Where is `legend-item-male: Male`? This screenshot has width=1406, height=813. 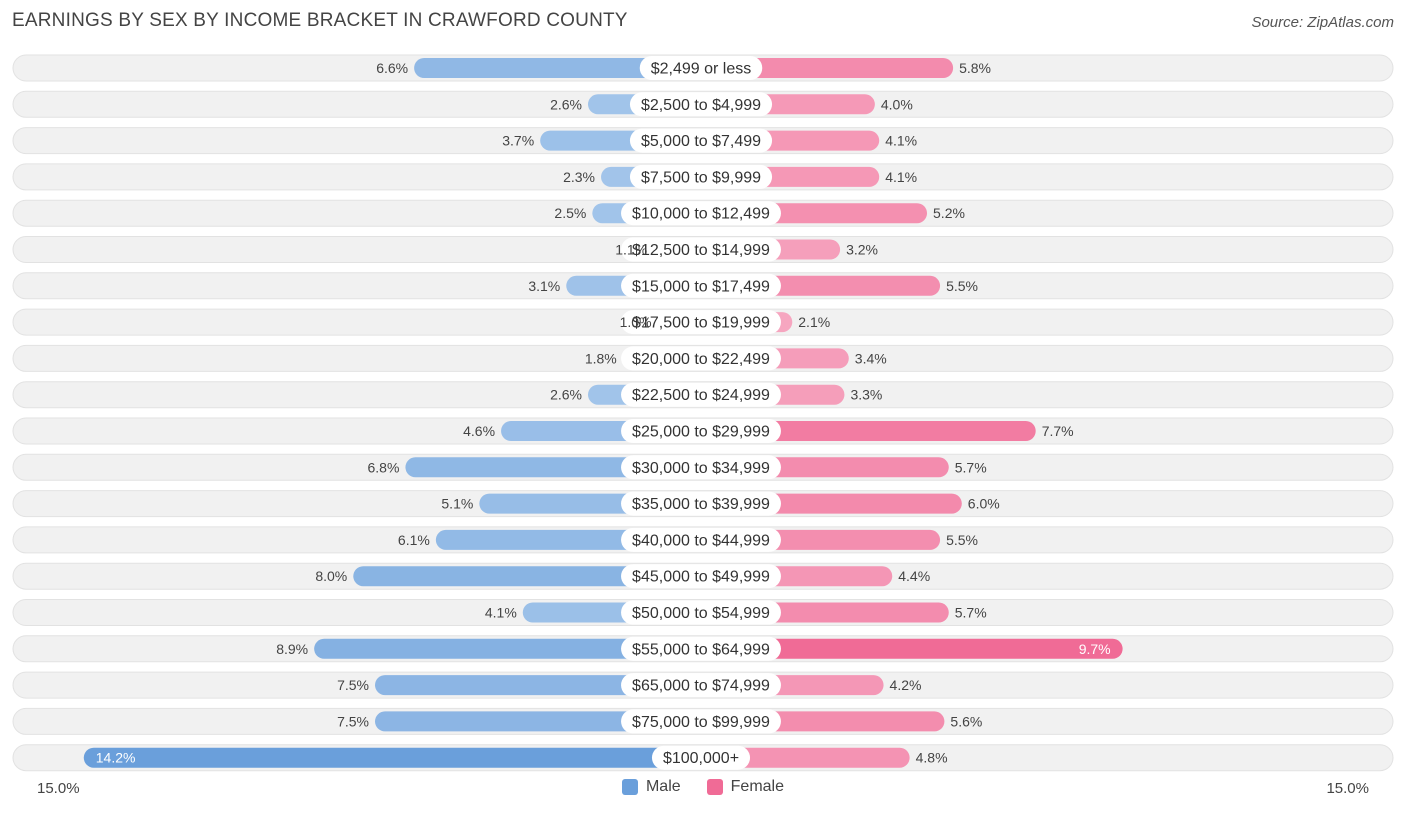 legend-item-male: Male is located at coordinates (651, 787).